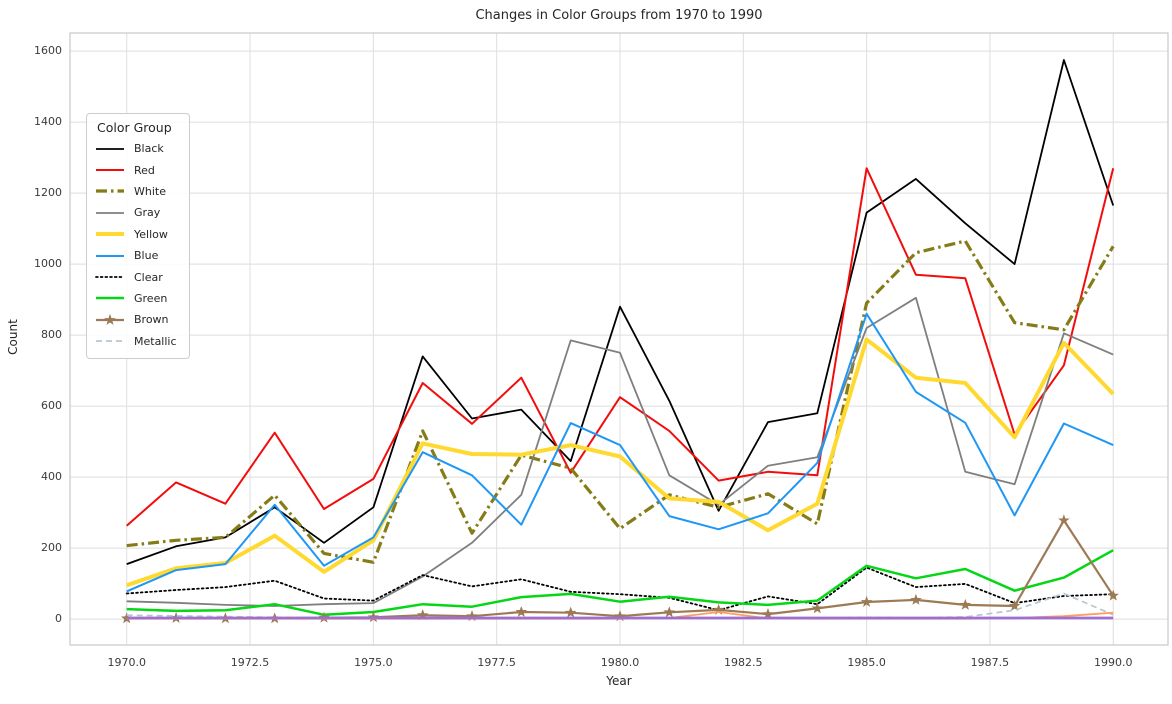 This screenshot has height=704, width=1172. What do you see at coordinates (110, 298) in the screenshot?
I see `legend-line-sample-green` at bounding box center [110, 298].